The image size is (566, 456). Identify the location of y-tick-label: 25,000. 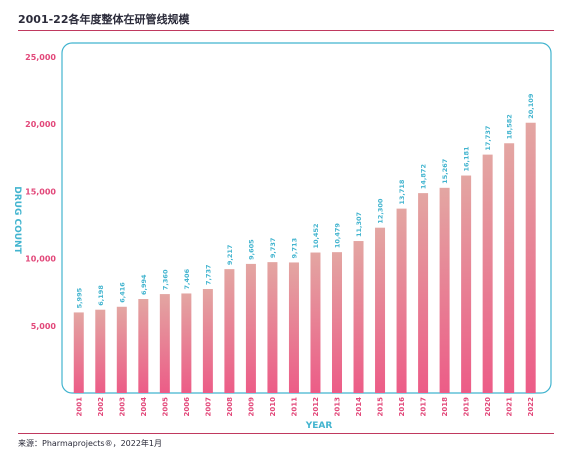
(40, 57).